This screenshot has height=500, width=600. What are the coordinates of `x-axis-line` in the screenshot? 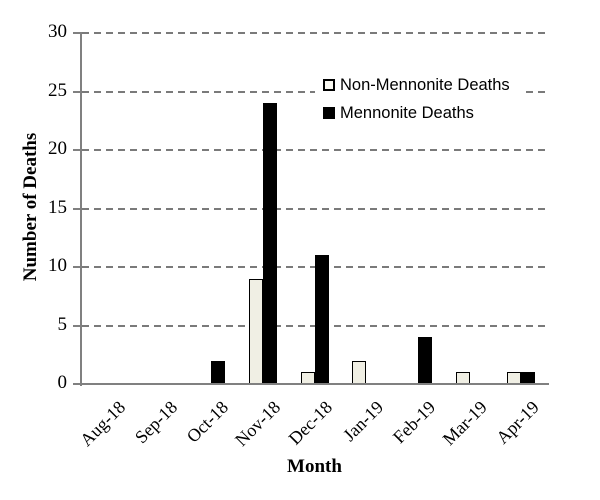 It's located at (314, 384).